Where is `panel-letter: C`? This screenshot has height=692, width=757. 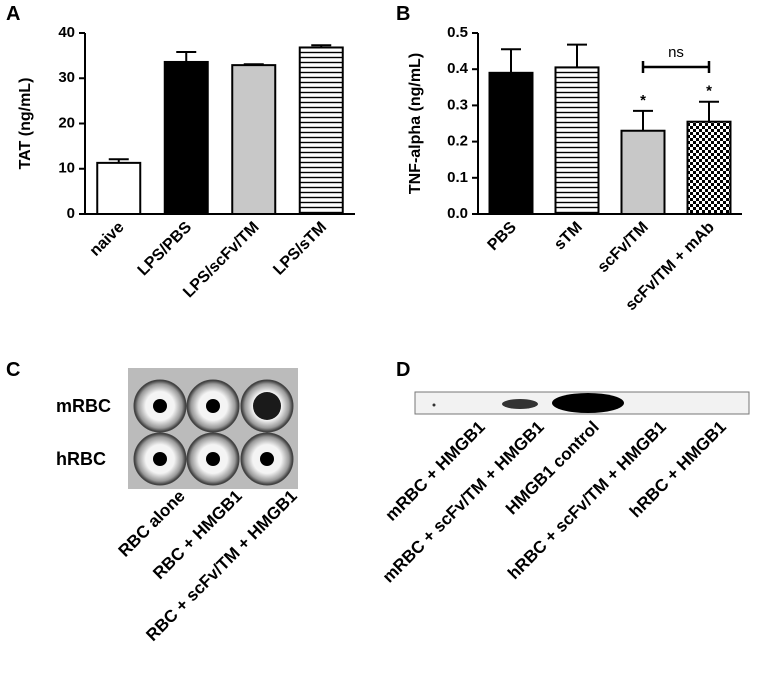 panel-letter: C is located at coordinates (13, 370).